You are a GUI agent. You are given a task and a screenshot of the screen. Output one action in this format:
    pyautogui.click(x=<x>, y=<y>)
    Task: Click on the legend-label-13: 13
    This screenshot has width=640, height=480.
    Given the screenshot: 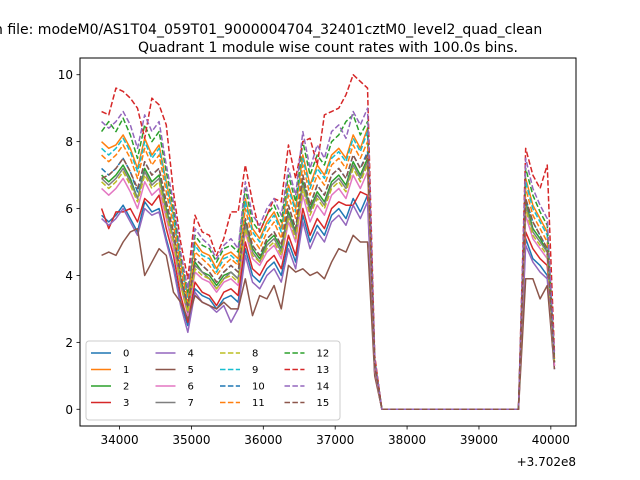 What is the action you would take?
    pyautogui.click(x=323, y=370)
    